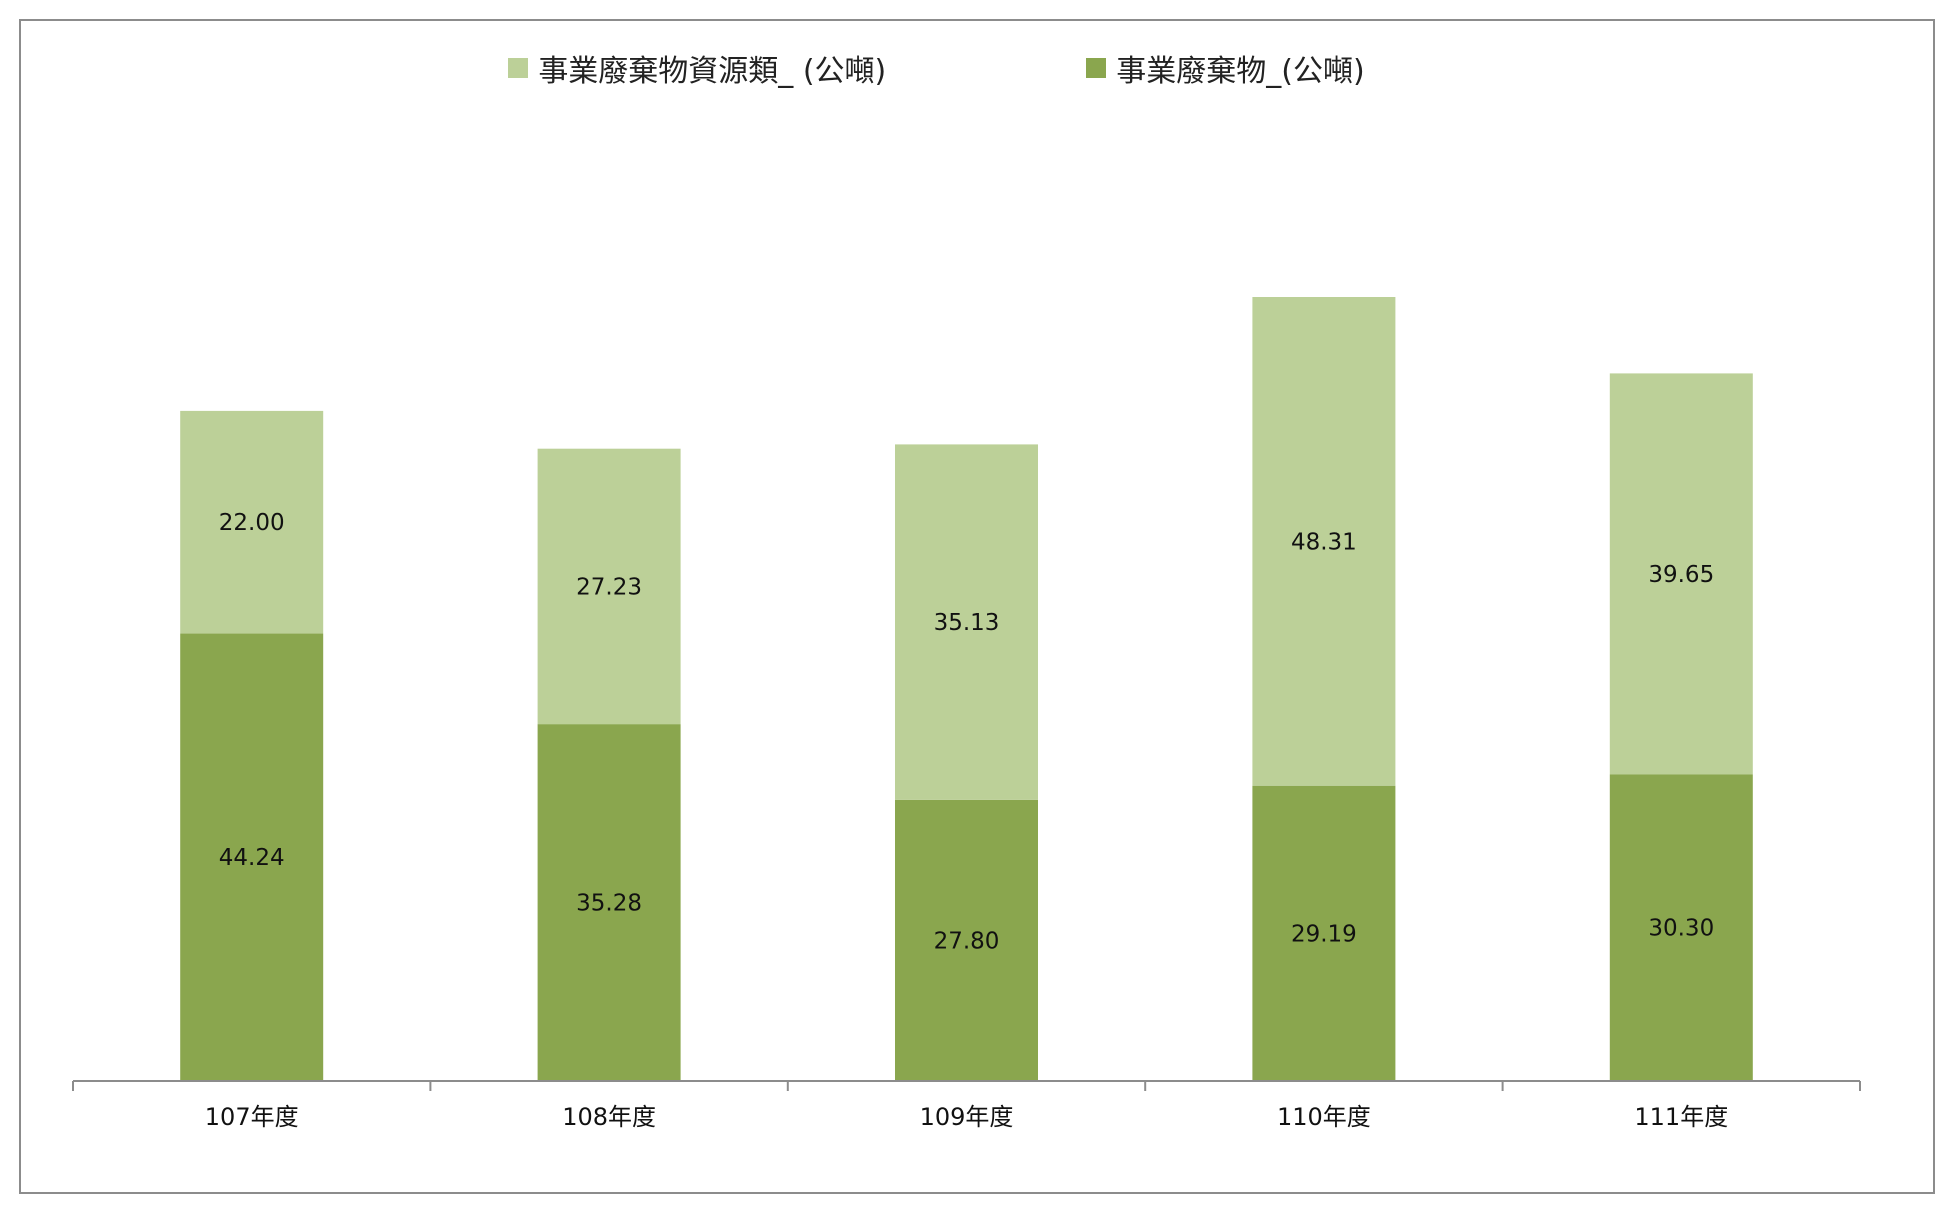 This screenshot has width=1953, height=1215. I want to click on data-label-resource-waste-0: 22.00, so click(252, 523).